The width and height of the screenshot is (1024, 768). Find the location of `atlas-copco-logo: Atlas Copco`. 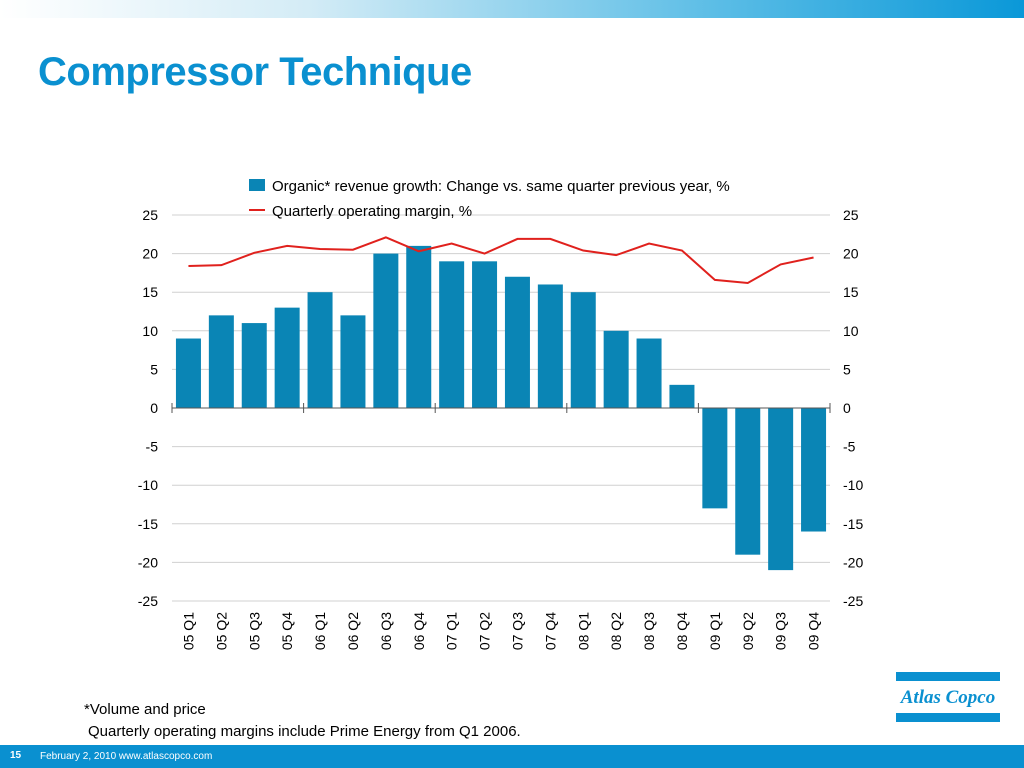

atlas-copco-logo: Atlas Copco is located at coordinates (948, 697).